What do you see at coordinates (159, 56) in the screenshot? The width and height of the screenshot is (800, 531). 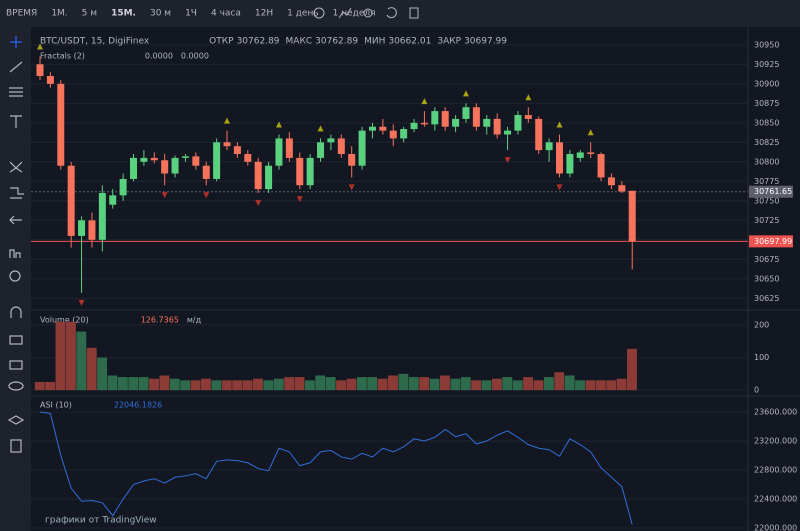 I see `indicator-value: 0.0000` at bounding box center [159, 56].